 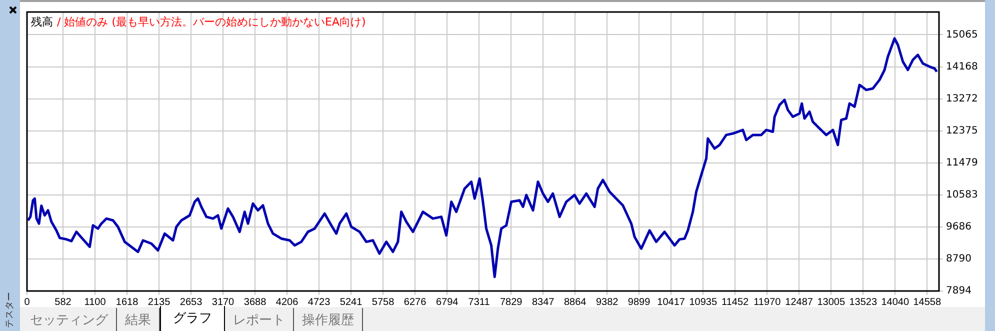 What do you see at coordinates (63, 302) in the screenshot?
I see `x-tick-label: 582` at bounding box center [63, 302].